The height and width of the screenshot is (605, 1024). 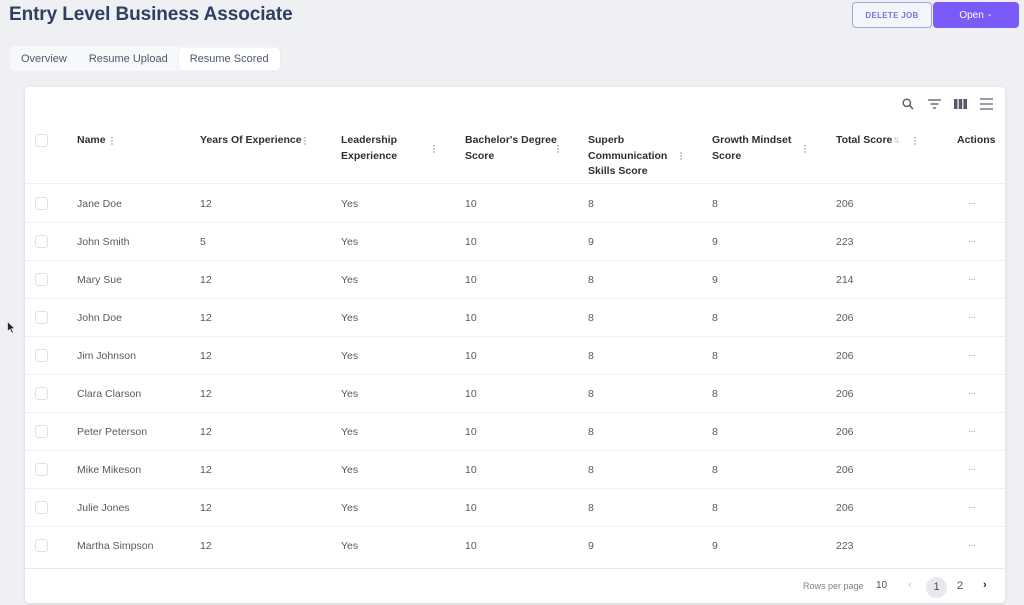 I want to click on column-header-name: Name, so click(x=95, y=141).